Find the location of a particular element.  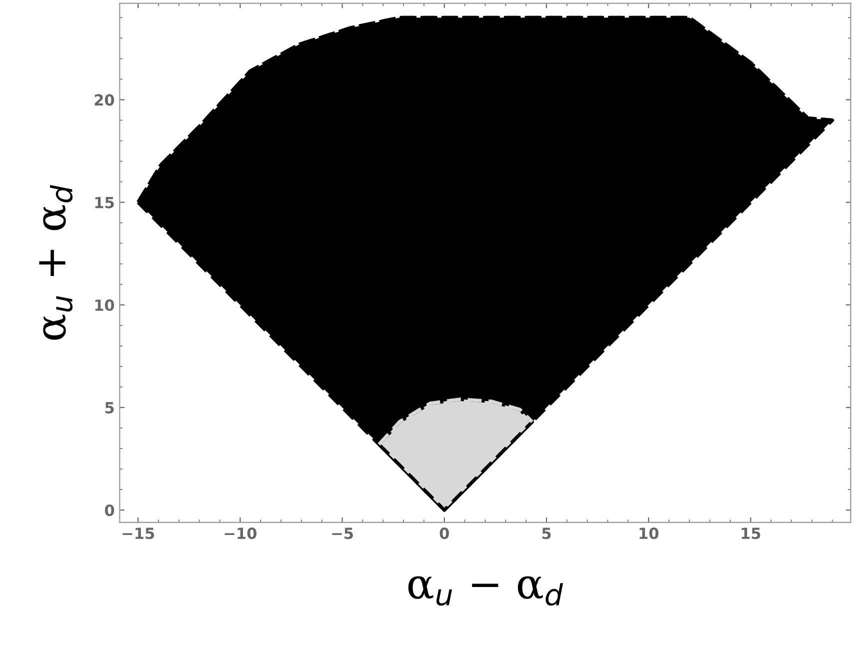

x-tick-label: 0 is located at coordinates (444, 534).